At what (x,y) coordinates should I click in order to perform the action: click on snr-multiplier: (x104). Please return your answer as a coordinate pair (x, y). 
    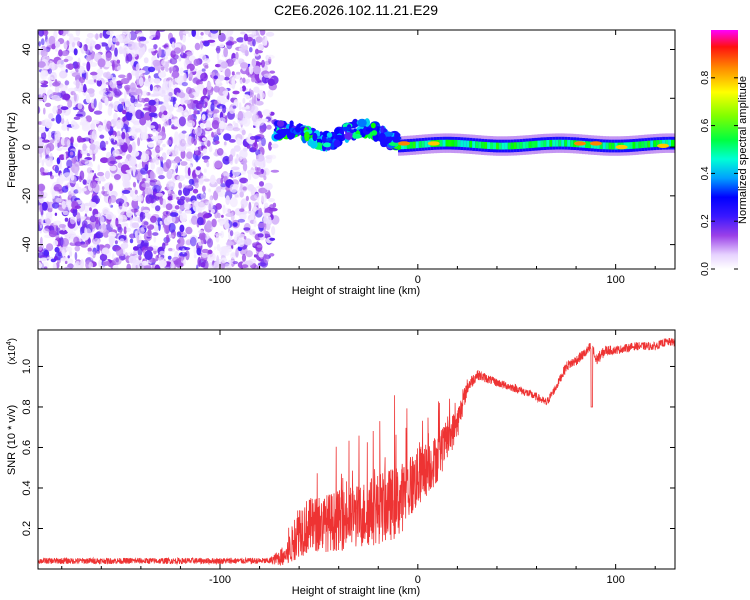
    Looking at the image, I should click on (12, 351).